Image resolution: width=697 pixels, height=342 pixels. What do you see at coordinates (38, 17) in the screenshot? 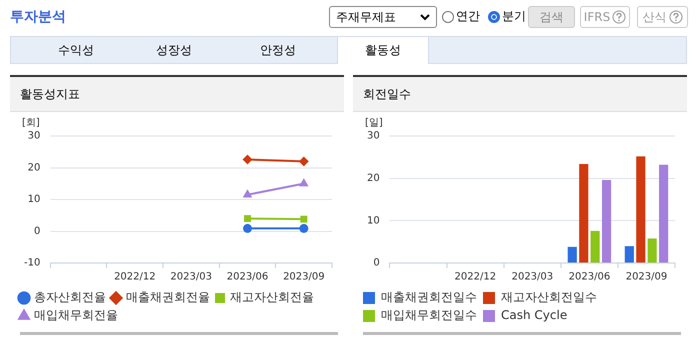
I see `text: 투자분석` at bounding box center [38, 17].